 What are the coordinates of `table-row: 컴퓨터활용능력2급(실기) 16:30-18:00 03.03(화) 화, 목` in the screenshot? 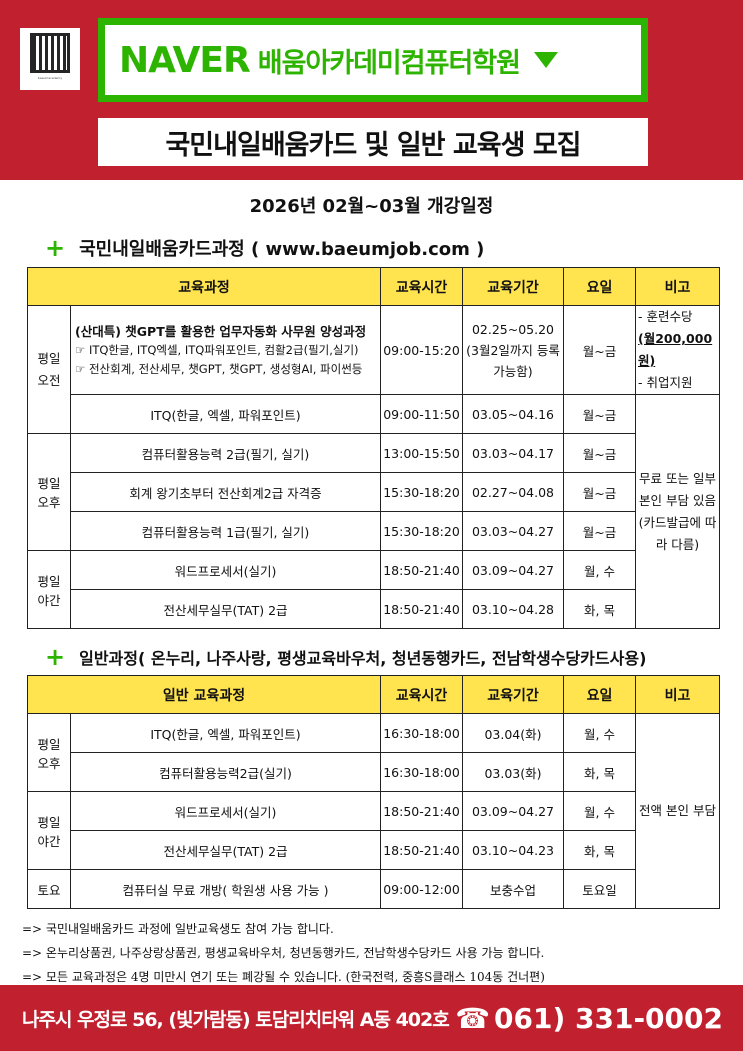 It's located at (374, 772).